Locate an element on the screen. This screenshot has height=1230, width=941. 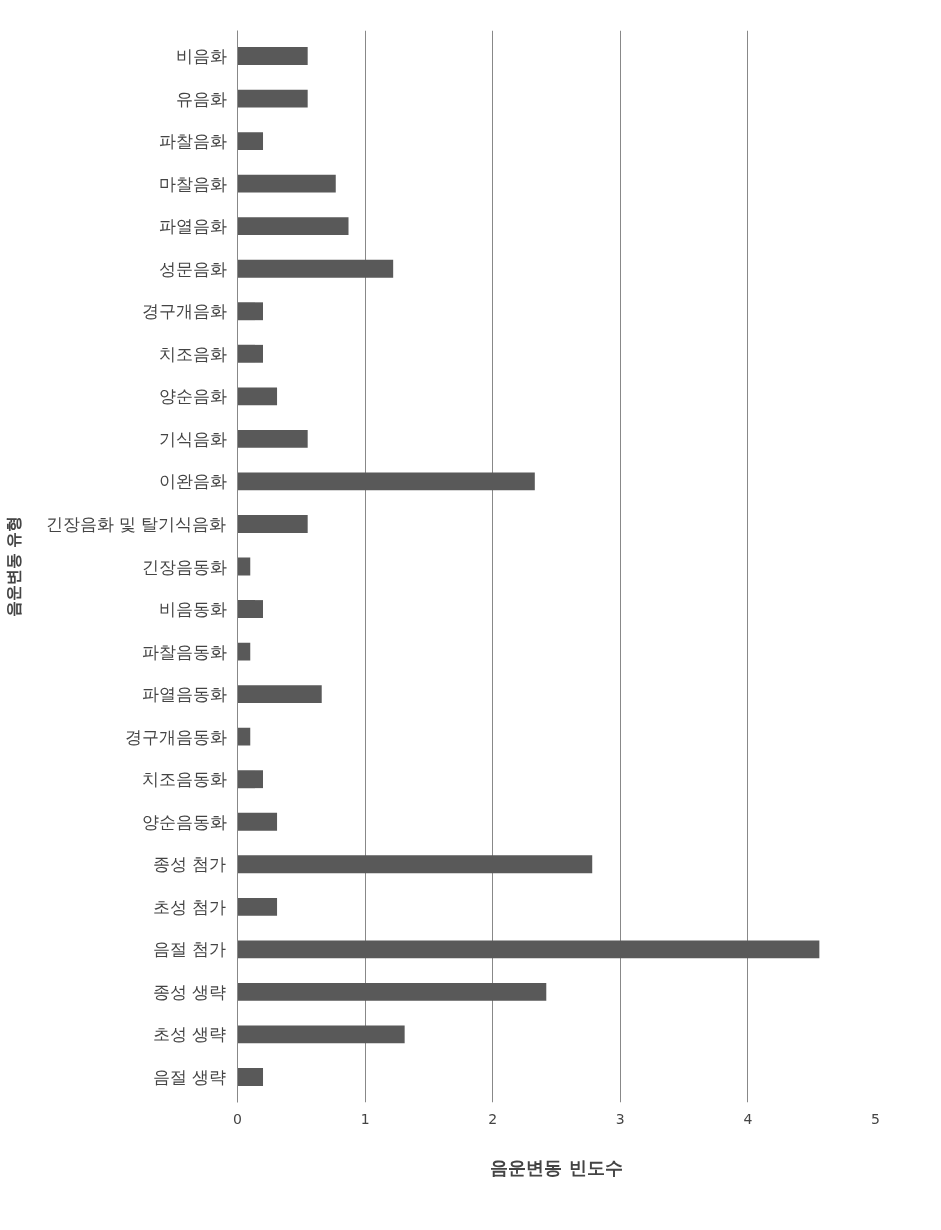
y-tick-label: 파찰음동화 is located at coordinates (184, 651).